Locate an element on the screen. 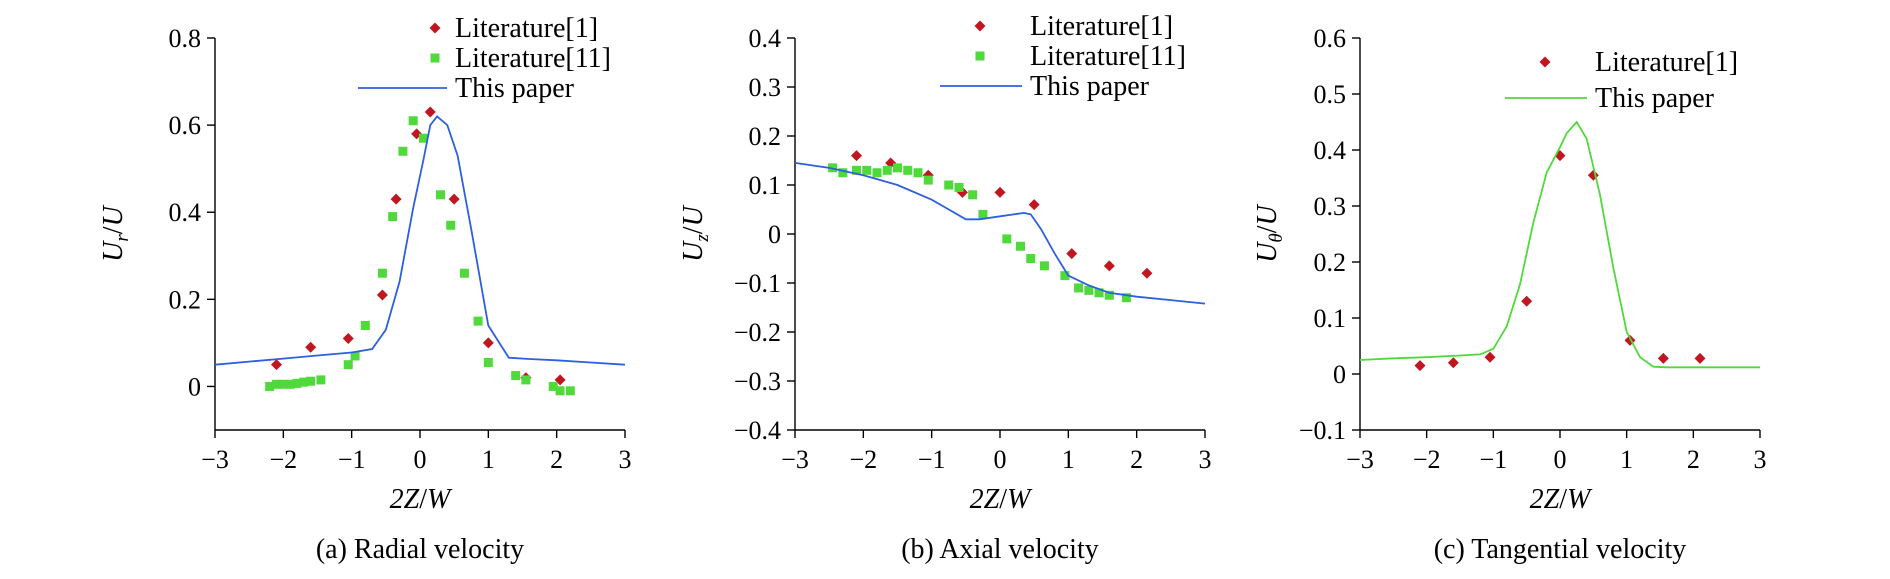 The image size is (1890, 579). legend: Literature[1]Literature[11]This paper is located at coordinates (484, 58).